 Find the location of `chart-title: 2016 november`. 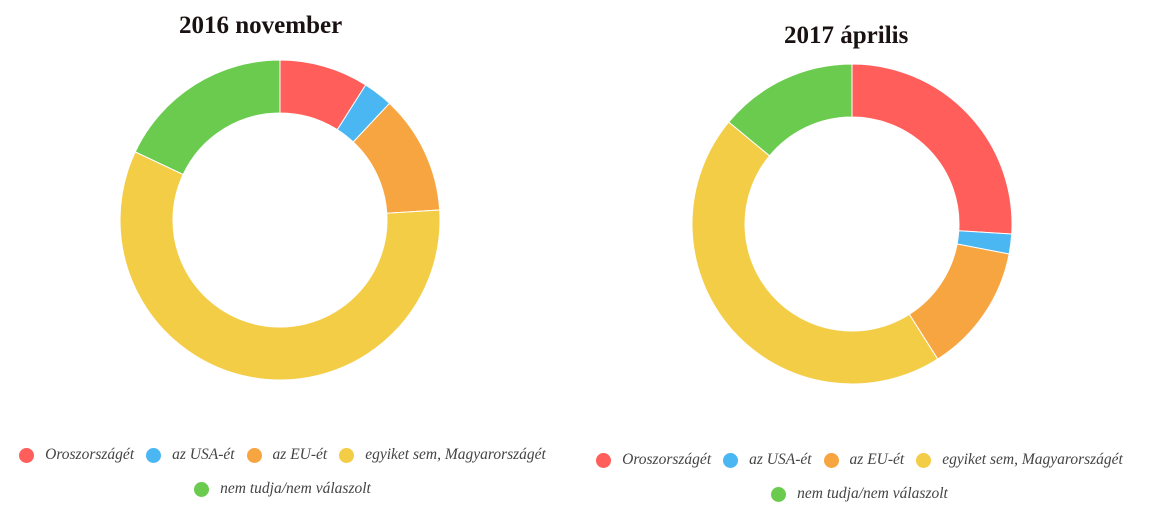

chart-title: 2016 november is located at coordinates (261, 25).